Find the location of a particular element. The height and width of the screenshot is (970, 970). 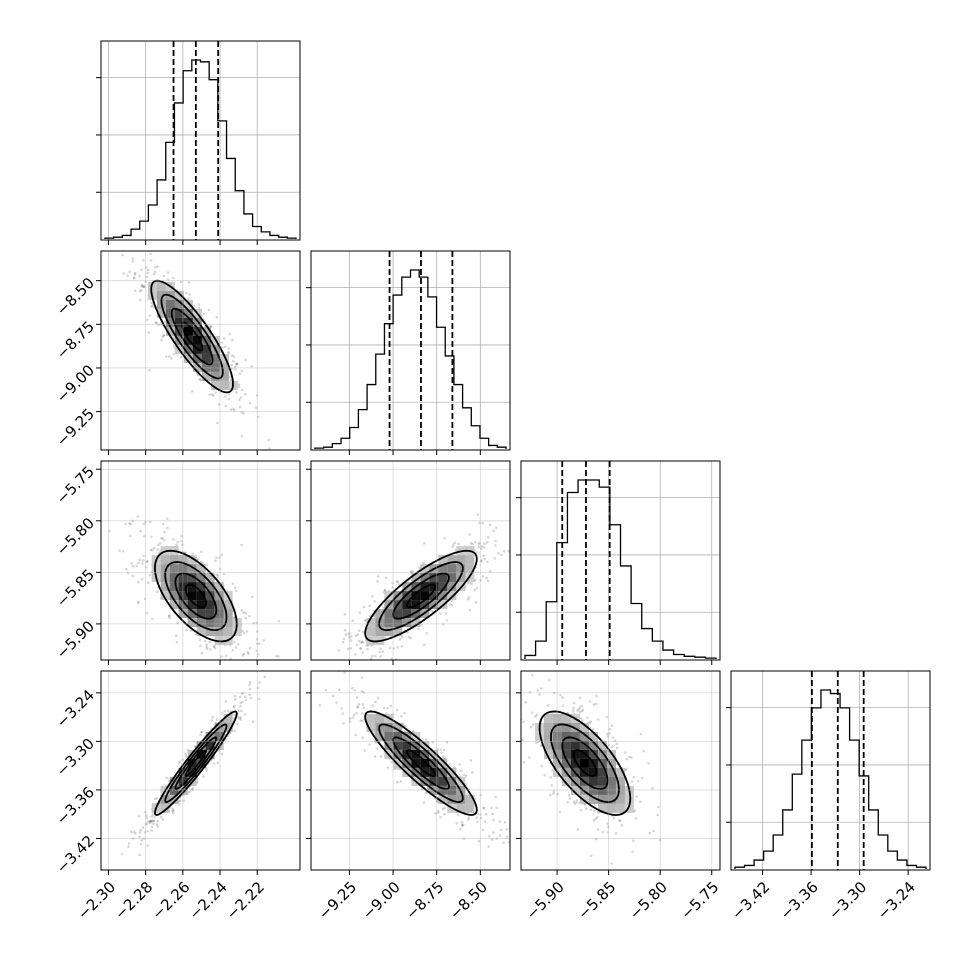

x-tick-label: −2.28 is located at coordinates (133, 900).